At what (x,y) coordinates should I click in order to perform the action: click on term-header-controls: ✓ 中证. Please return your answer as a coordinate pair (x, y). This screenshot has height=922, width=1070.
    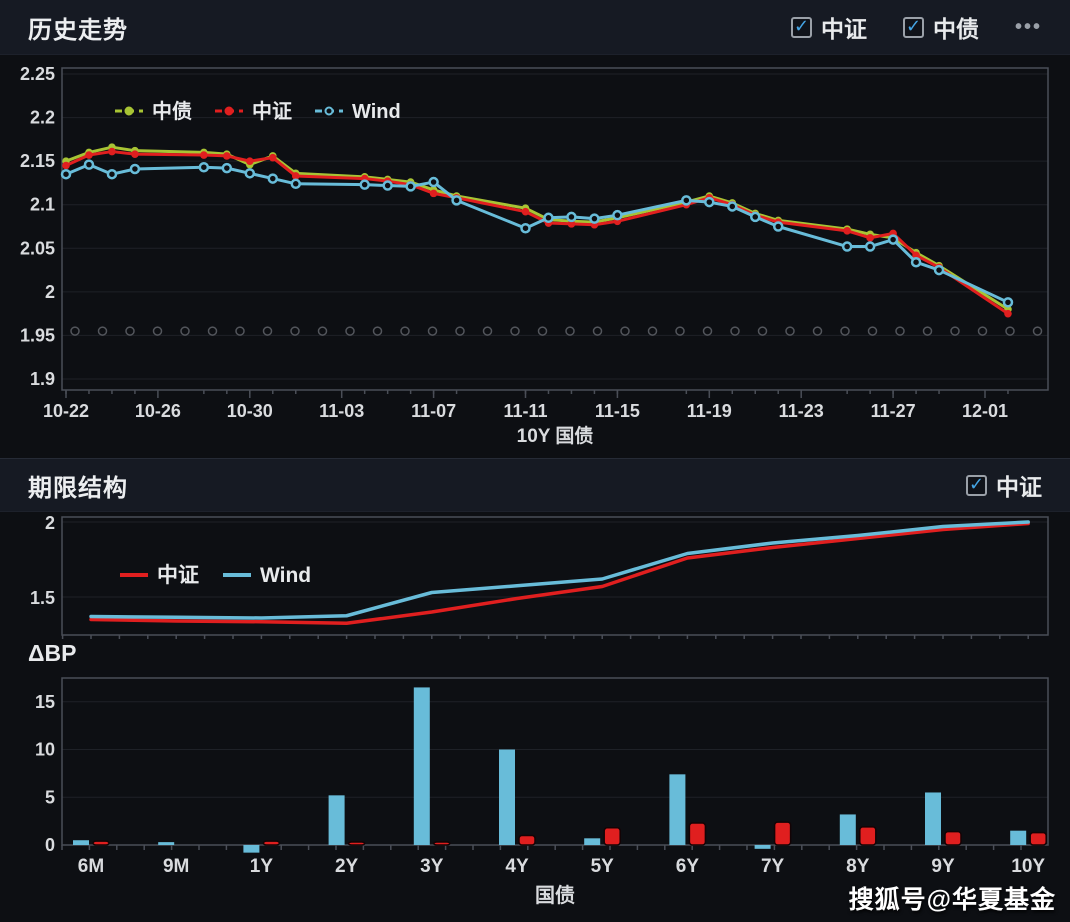
    Looking at the image, I should click on (1004, 485).